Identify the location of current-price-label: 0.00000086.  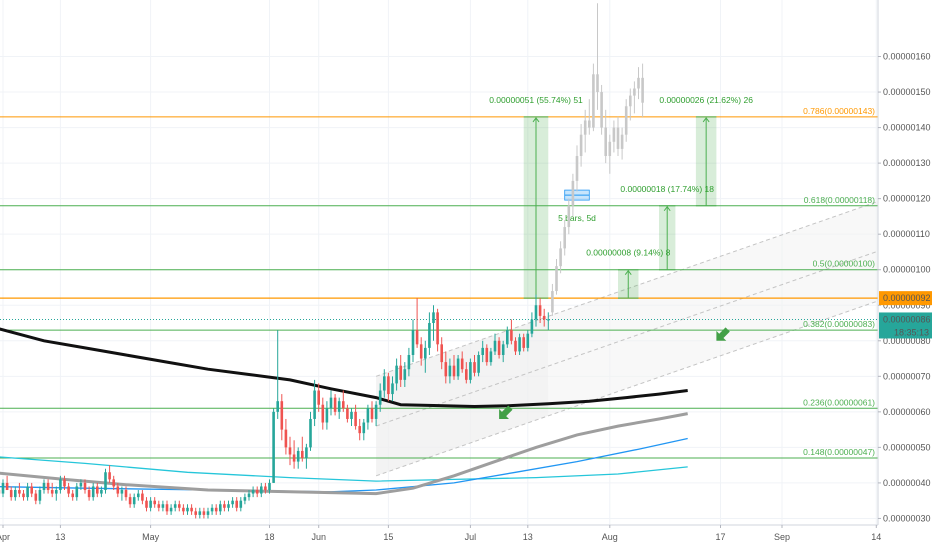
(907, 319).